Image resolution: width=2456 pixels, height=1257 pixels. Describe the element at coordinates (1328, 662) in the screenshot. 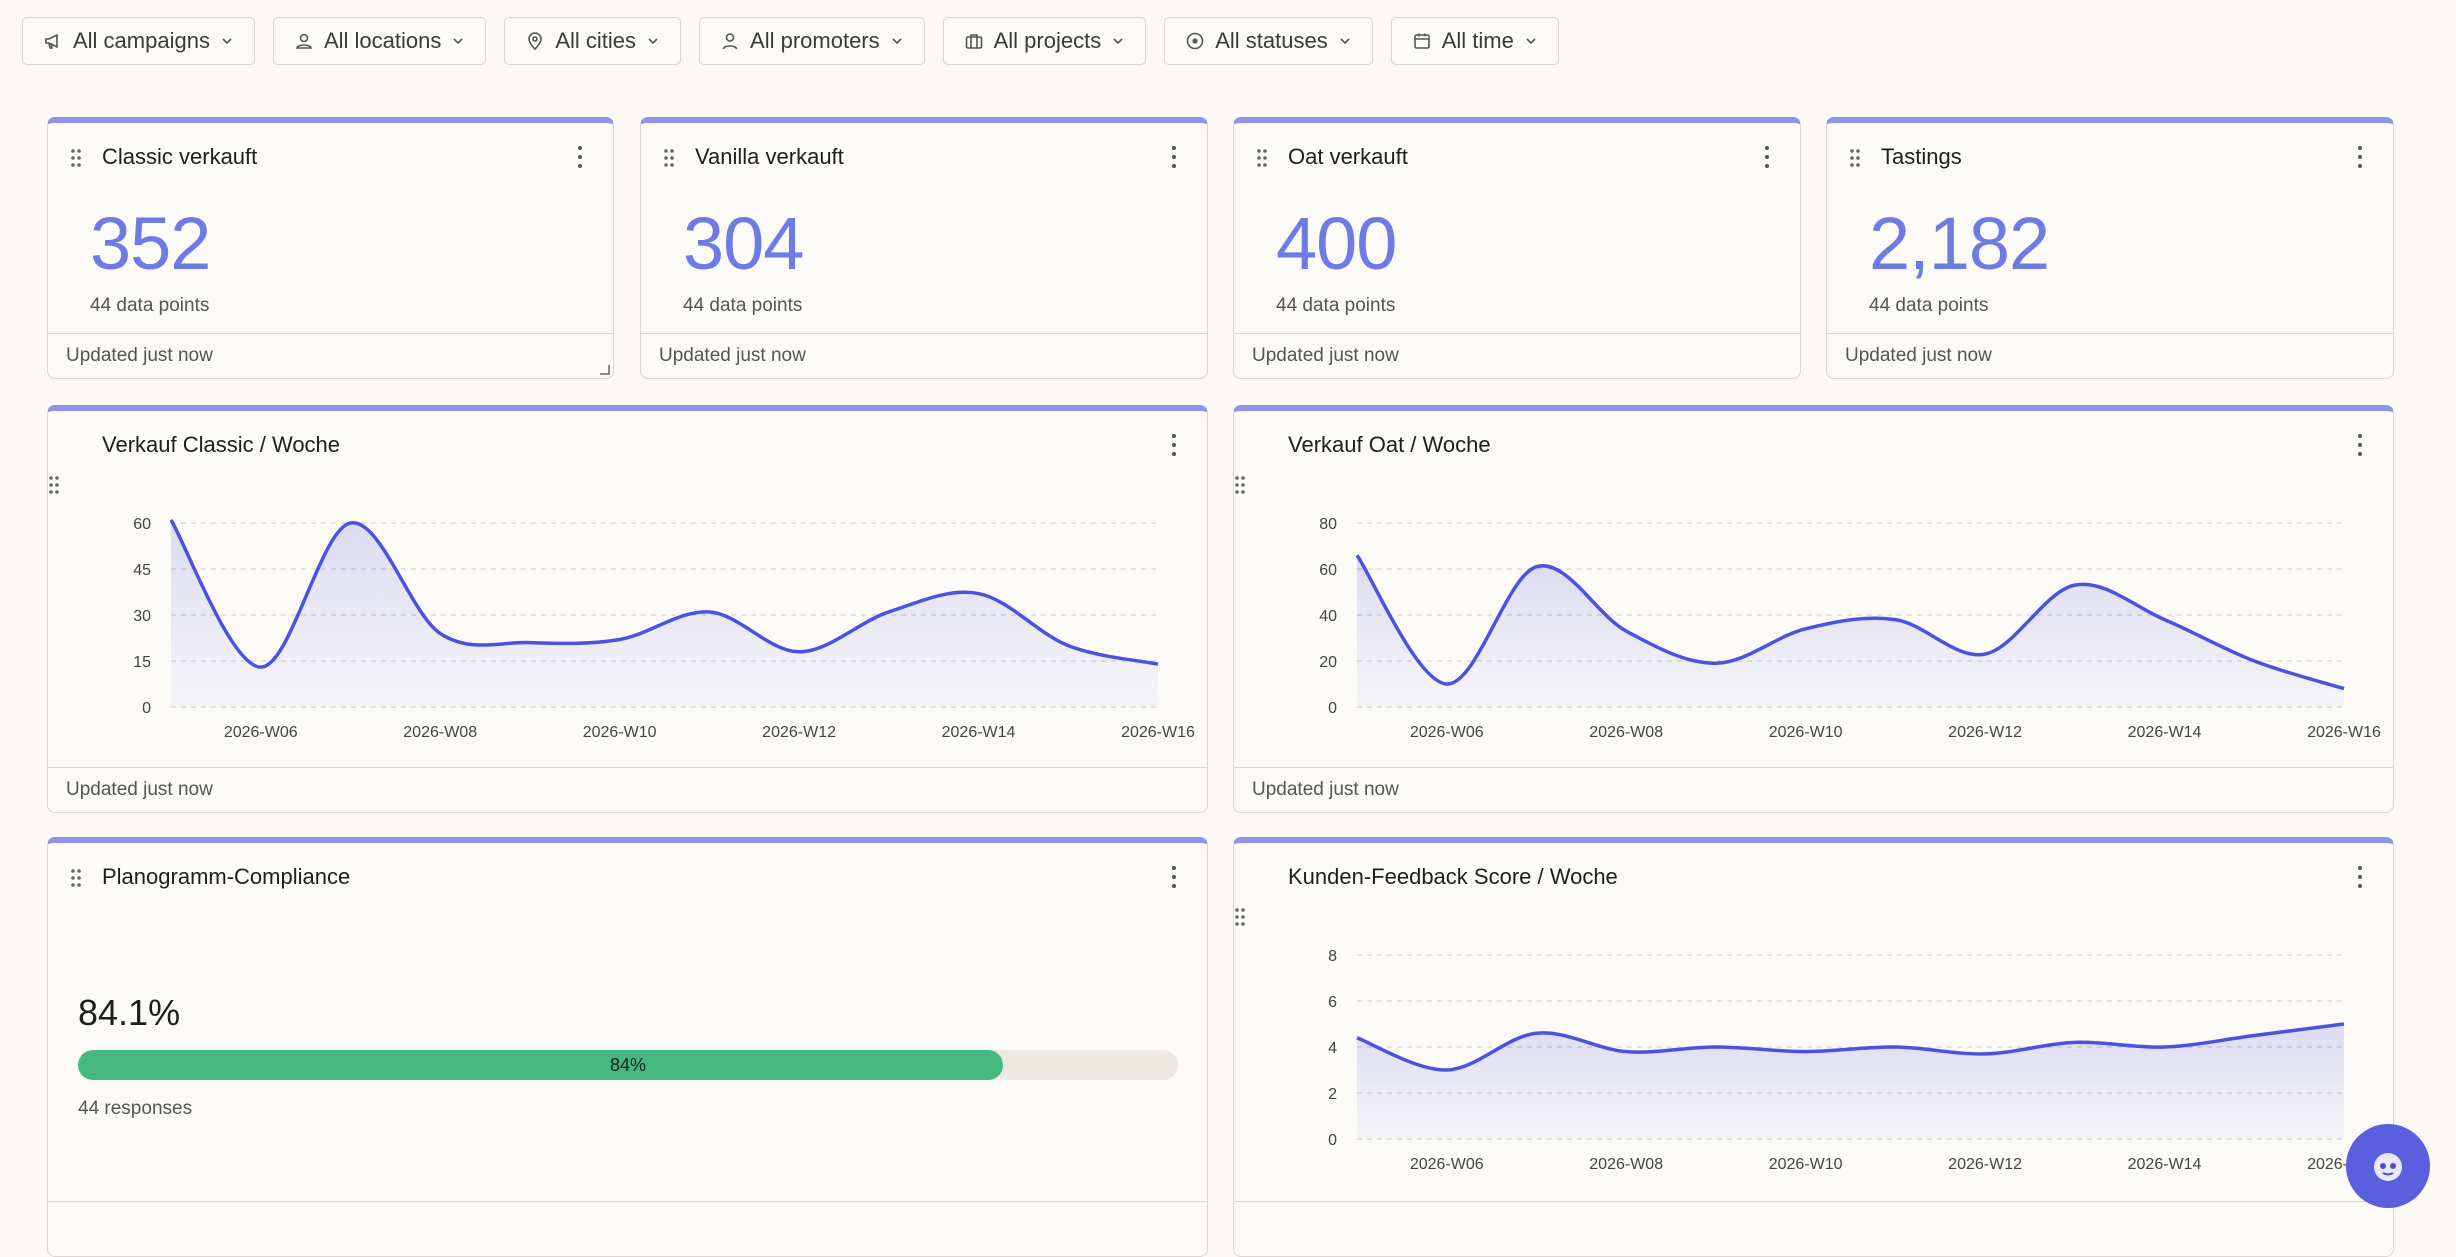

I see `y-tick-label: 20` at that location.